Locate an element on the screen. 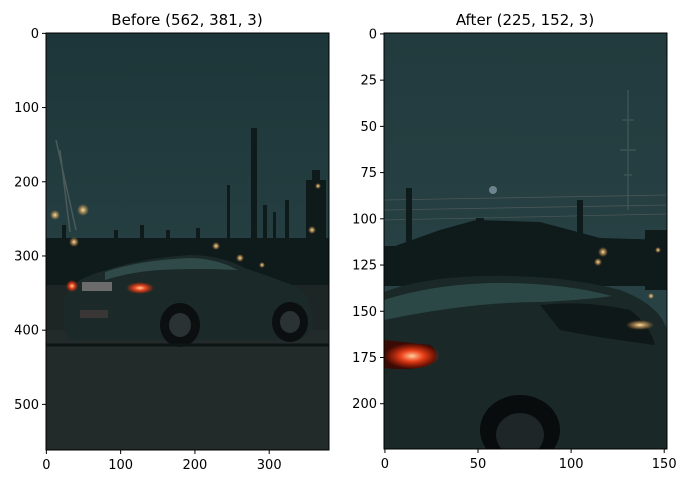  x-tick-label: 300 is located at coordinates (269, 465).